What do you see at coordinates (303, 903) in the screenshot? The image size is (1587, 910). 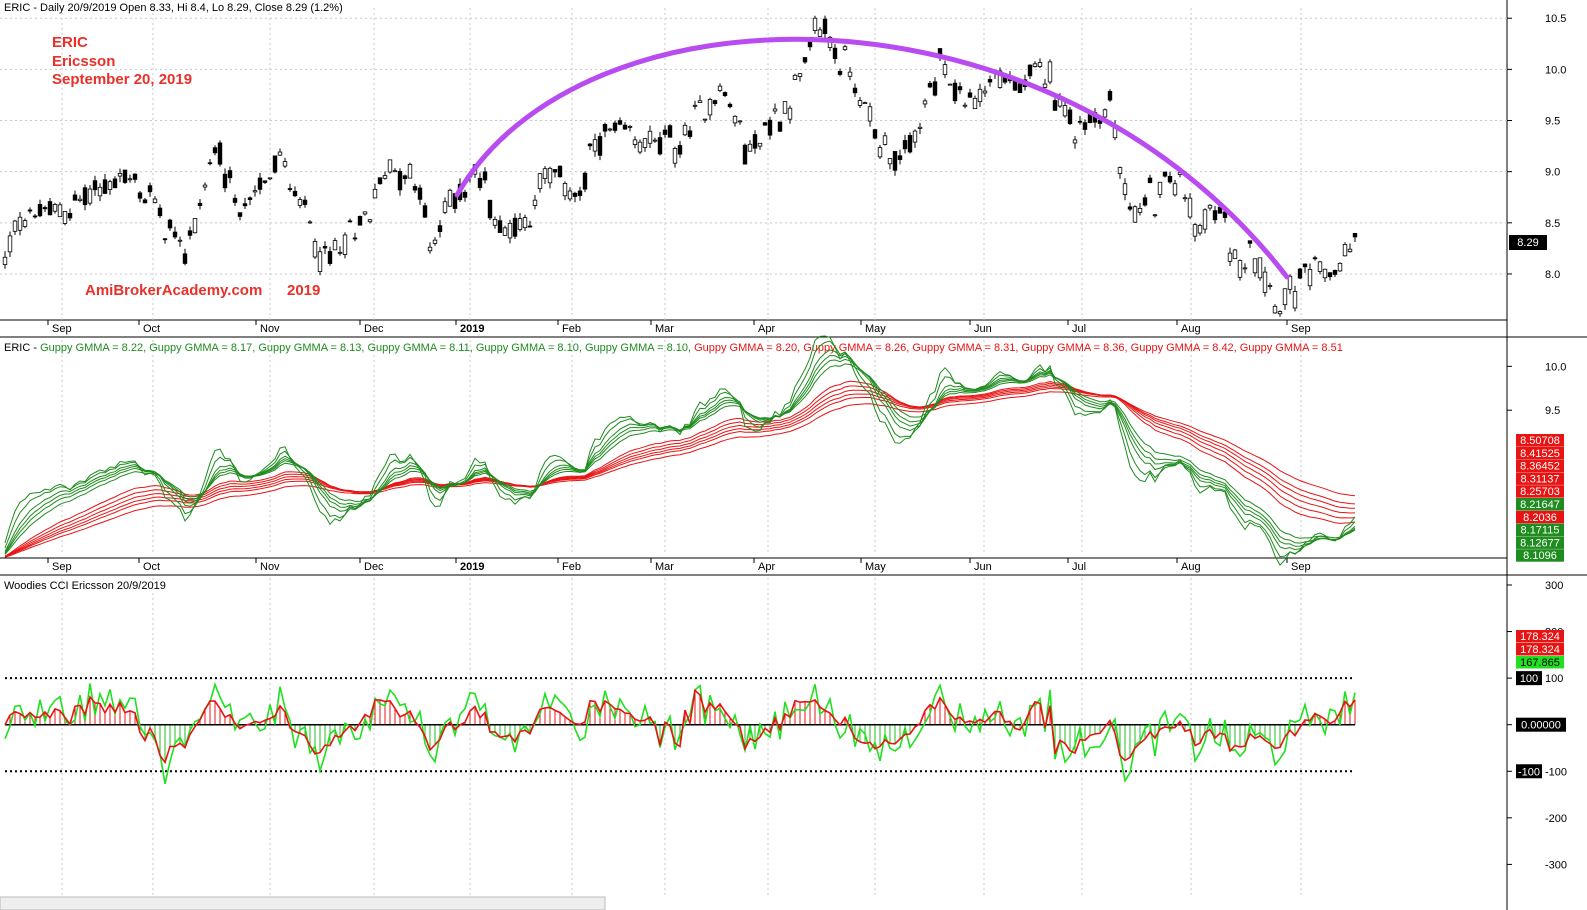 I see `horizontal-scrollbar` at bounding box center [303, 903].